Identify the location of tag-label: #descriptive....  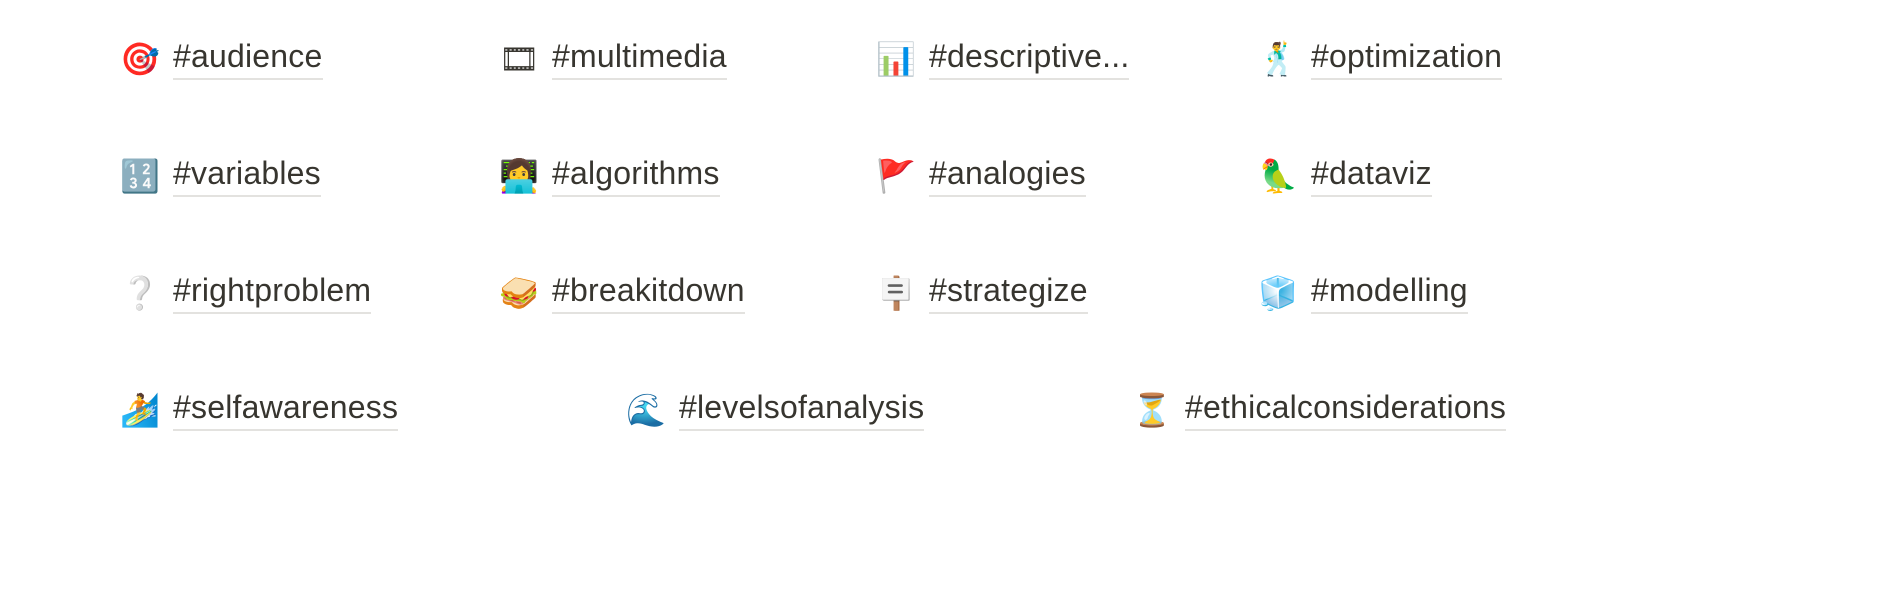
(1029, 59).